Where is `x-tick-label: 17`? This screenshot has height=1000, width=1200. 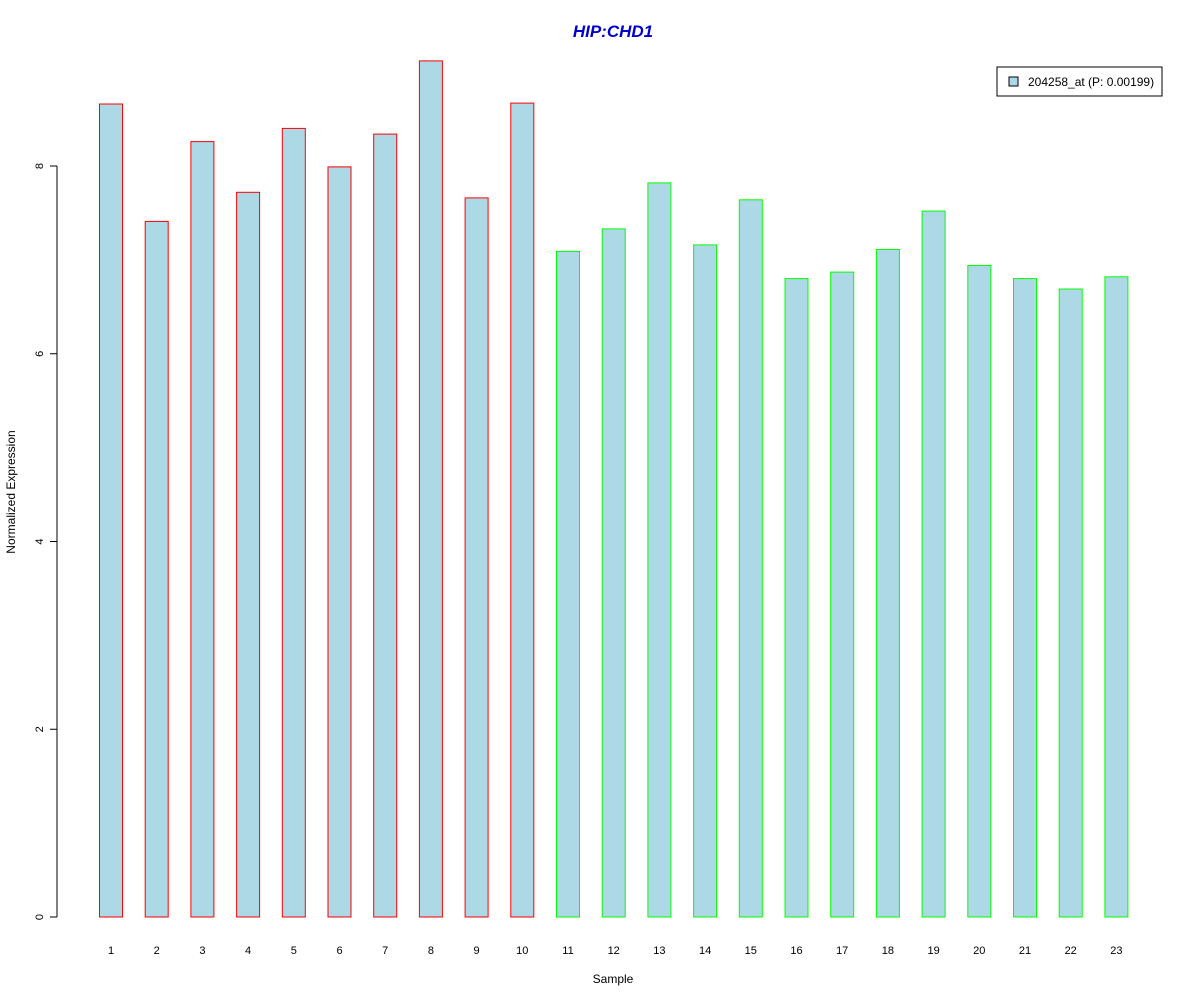 x-tick-label: 17 is located at coordinates (842, 951).